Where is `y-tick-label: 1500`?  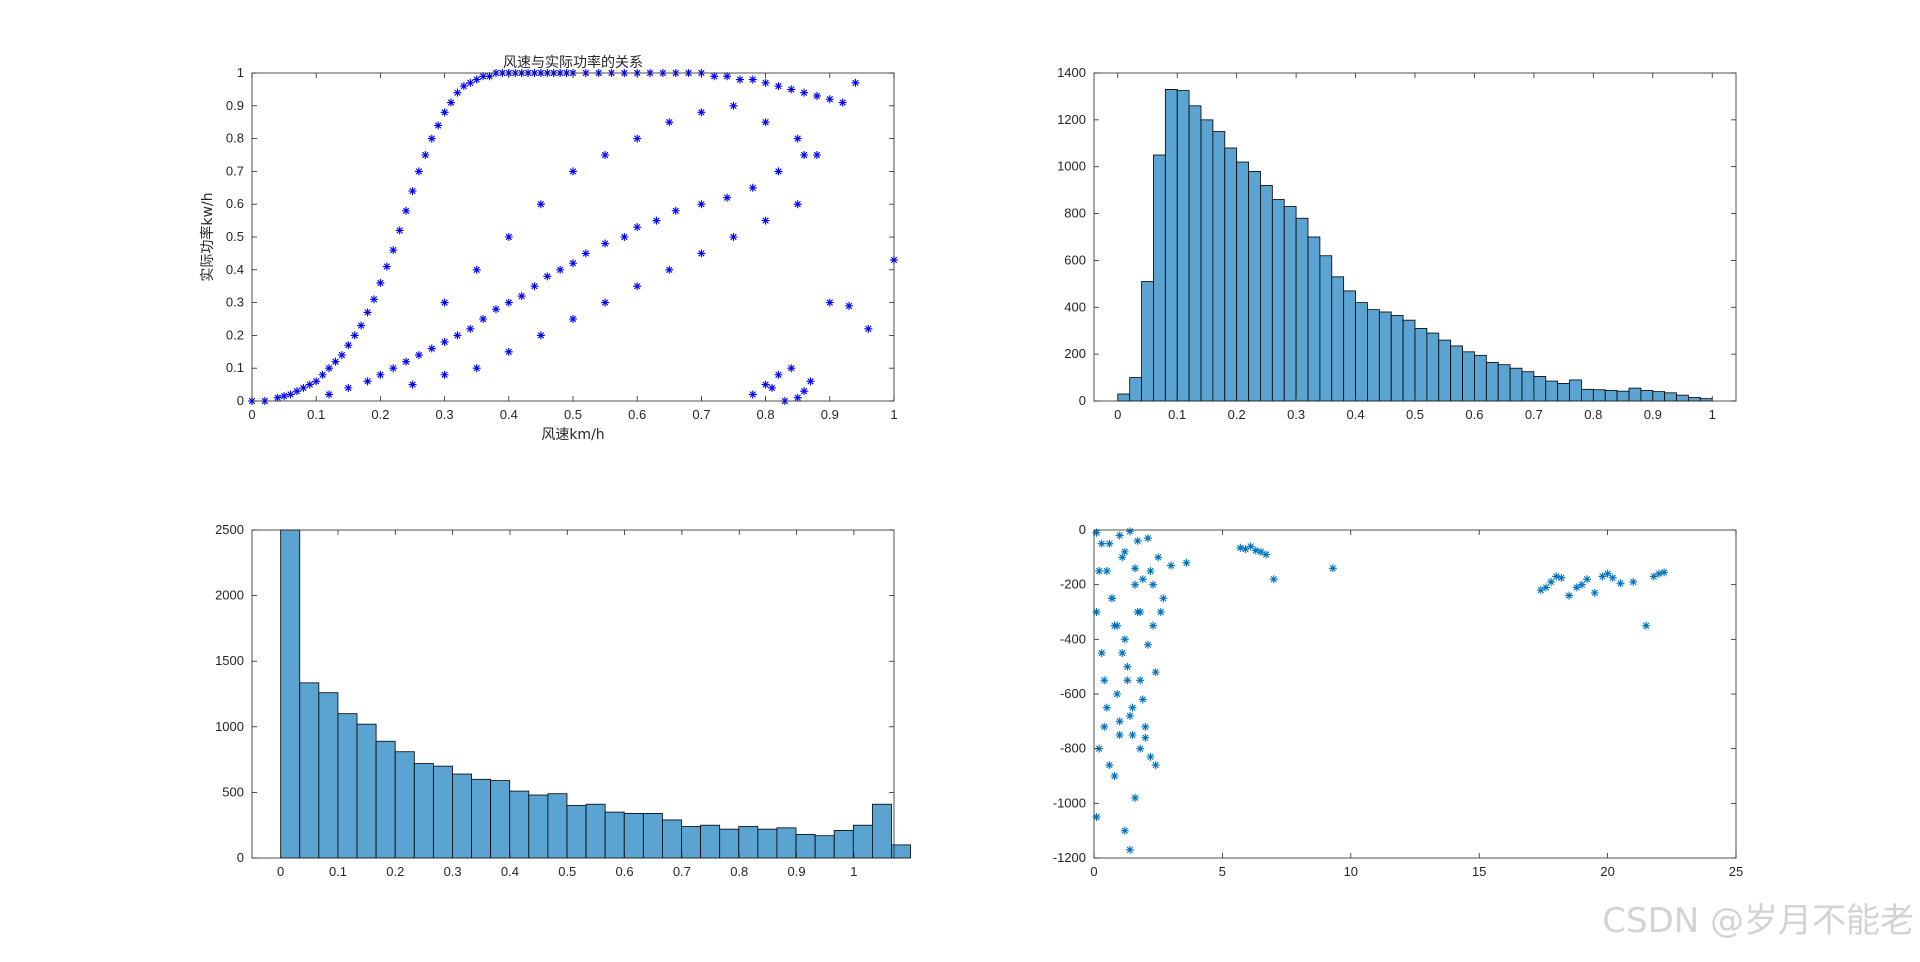
y-tick-label: 1500 is located at coordinates (229, 660).